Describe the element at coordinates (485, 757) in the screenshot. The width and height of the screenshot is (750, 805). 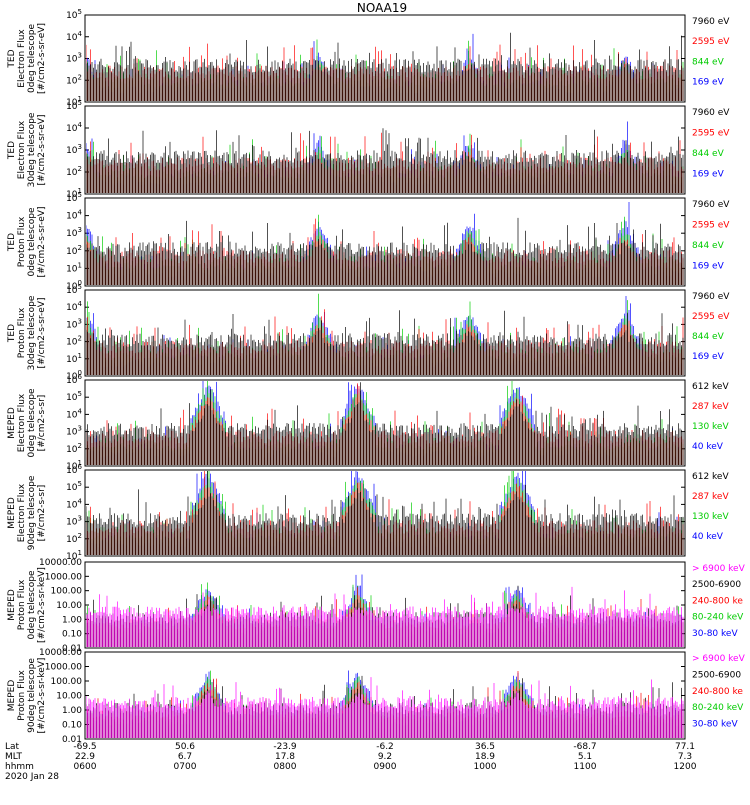
I see `x-tick-label-mlt: 18.9` at that location.